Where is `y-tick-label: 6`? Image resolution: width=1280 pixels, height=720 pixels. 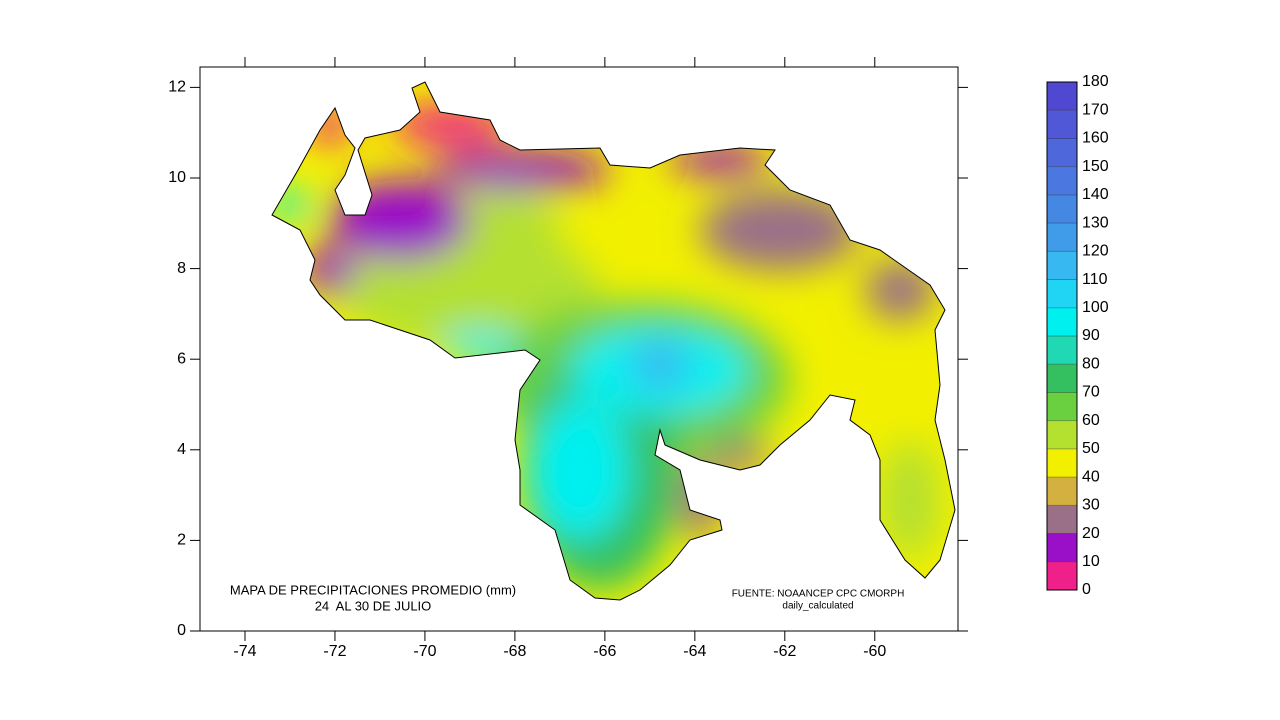
y-tick-label: 6 is located at coordinates (181, 358).